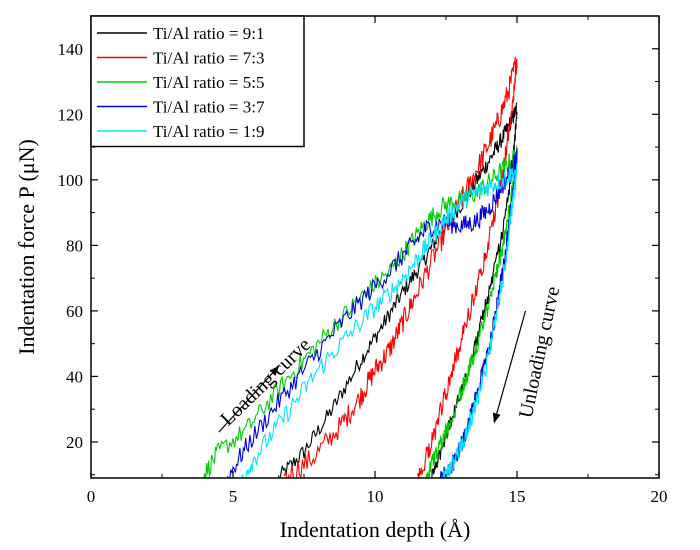  I want to click on series-4-unloading-line, so click(478, 313).